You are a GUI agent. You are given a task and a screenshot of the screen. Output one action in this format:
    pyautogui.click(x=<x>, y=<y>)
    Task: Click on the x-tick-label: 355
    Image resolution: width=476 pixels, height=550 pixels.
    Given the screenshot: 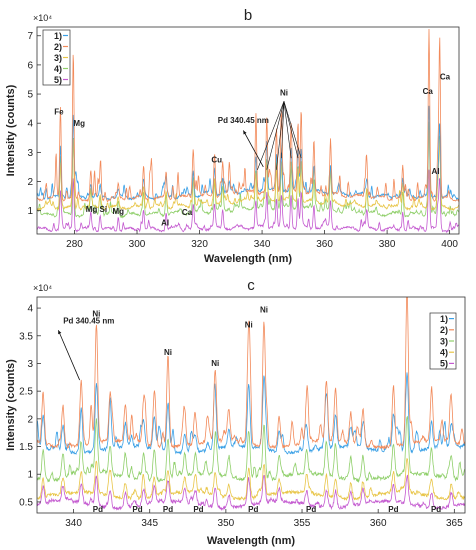 What is the action you would take?
    pyautogui.click(x=302, y=523)
    